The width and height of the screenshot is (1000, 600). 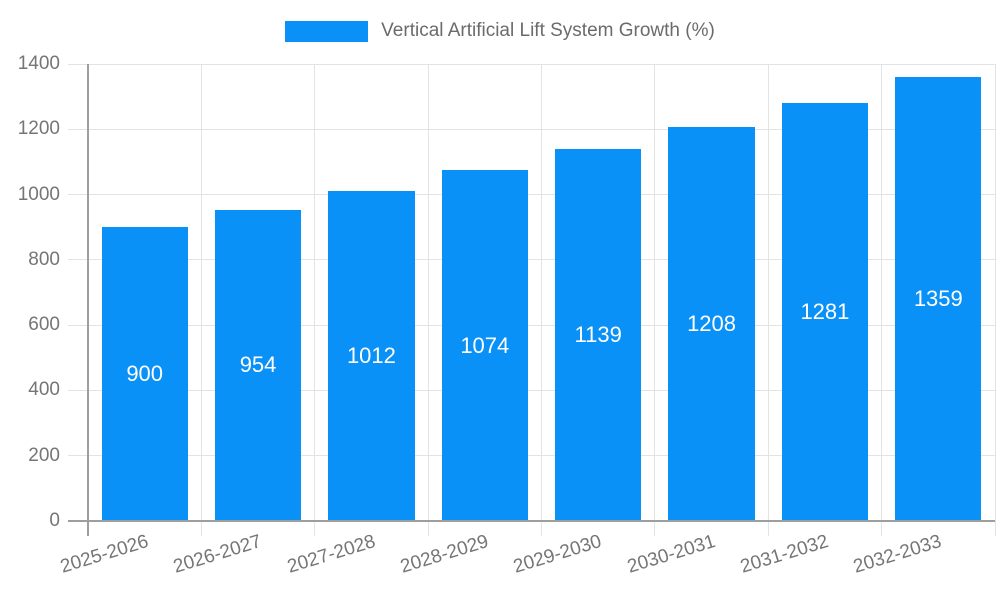 I want to click on bar: 1012, so click(x=371, y=355).